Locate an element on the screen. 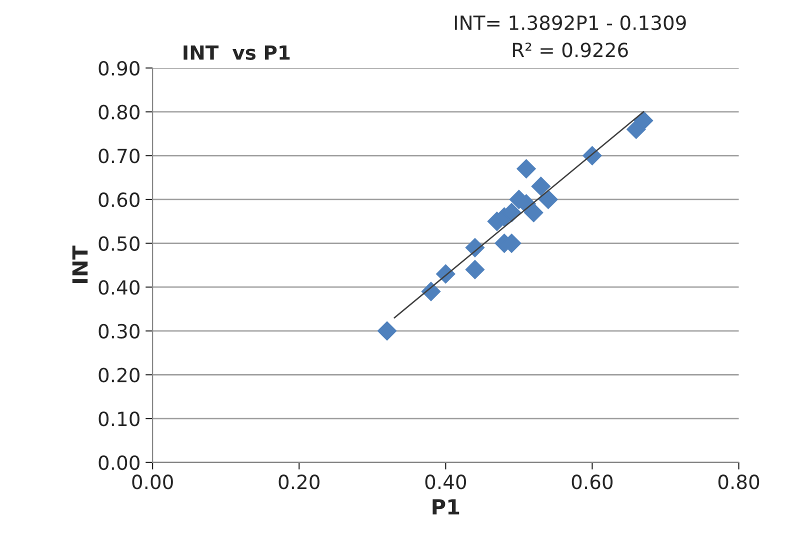  y-tick-label: 0.00 is located at coordinates (119, 462).